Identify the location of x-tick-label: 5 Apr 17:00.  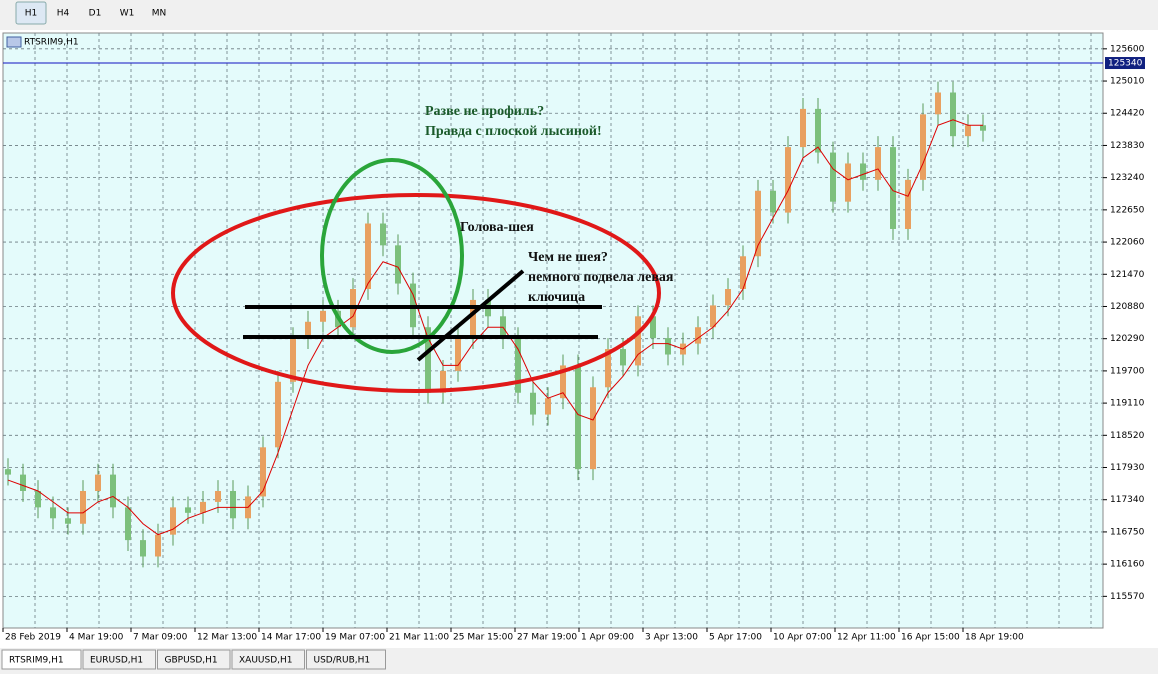
(735, 638).